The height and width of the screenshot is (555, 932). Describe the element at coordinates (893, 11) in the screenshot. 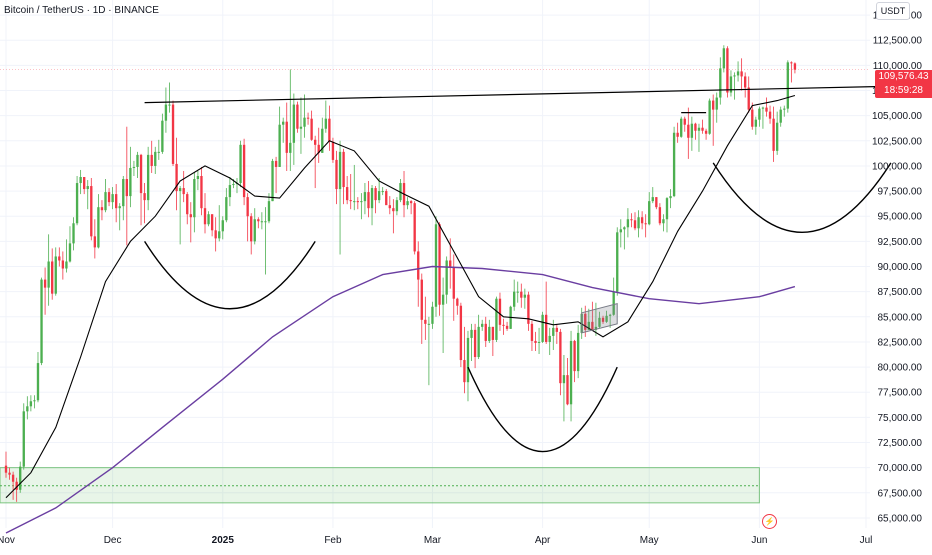

I see `currency-unit-button: USDT` at that location.